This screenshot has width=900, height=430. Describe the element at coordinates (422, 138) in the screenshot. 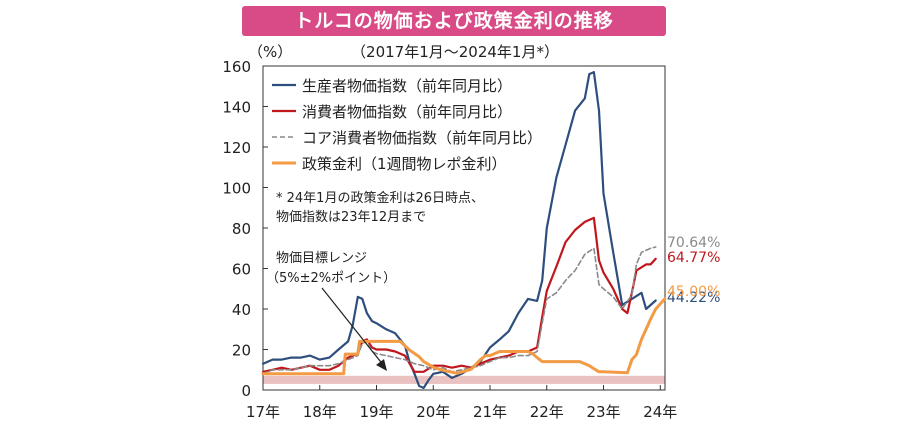

I see `legend-label-2: コア消費者物価指数（前年同月比）` at that location.